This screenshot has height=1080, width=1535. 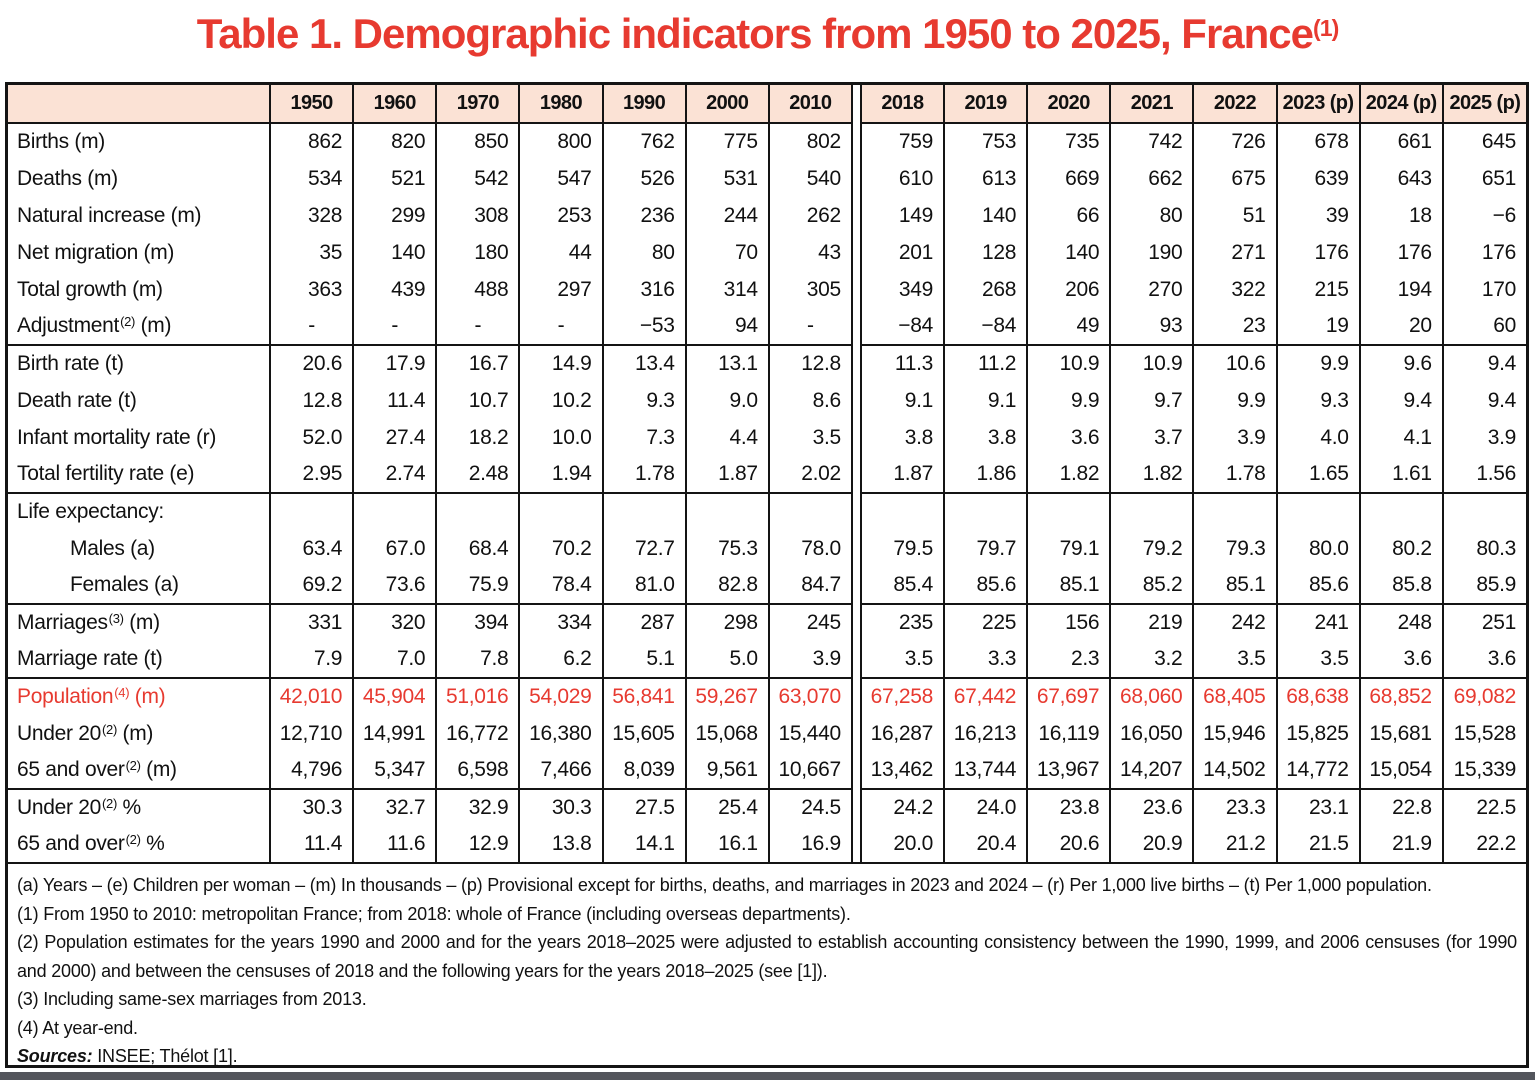 What do you see at coordinates (1152, 252) in the screenshot?
I see `value-cell: 190` at bounding box center [1152, 252].